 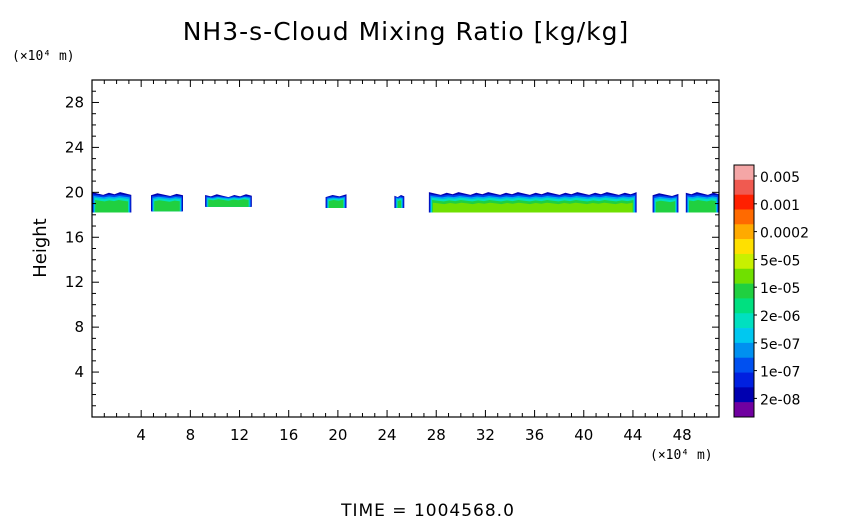 What do you see at coordinates (436, 435) in the screenshot?
I see `x-tick-label: 28` at bounding box center [436, 435].